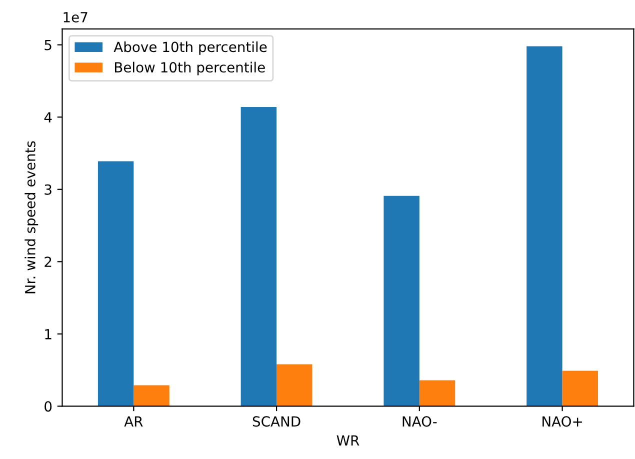  I want to click on x-tick-label: SCAND, so click(276, 421).